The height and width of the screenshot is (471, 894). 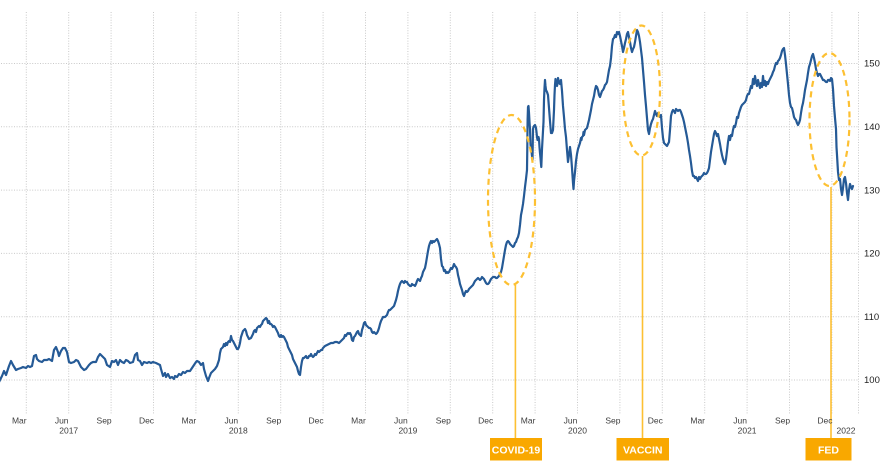 What do you see at coordinates (872, 380) in the screenshot?
I see `svg-text: 100` at bounding box center [872, 380].